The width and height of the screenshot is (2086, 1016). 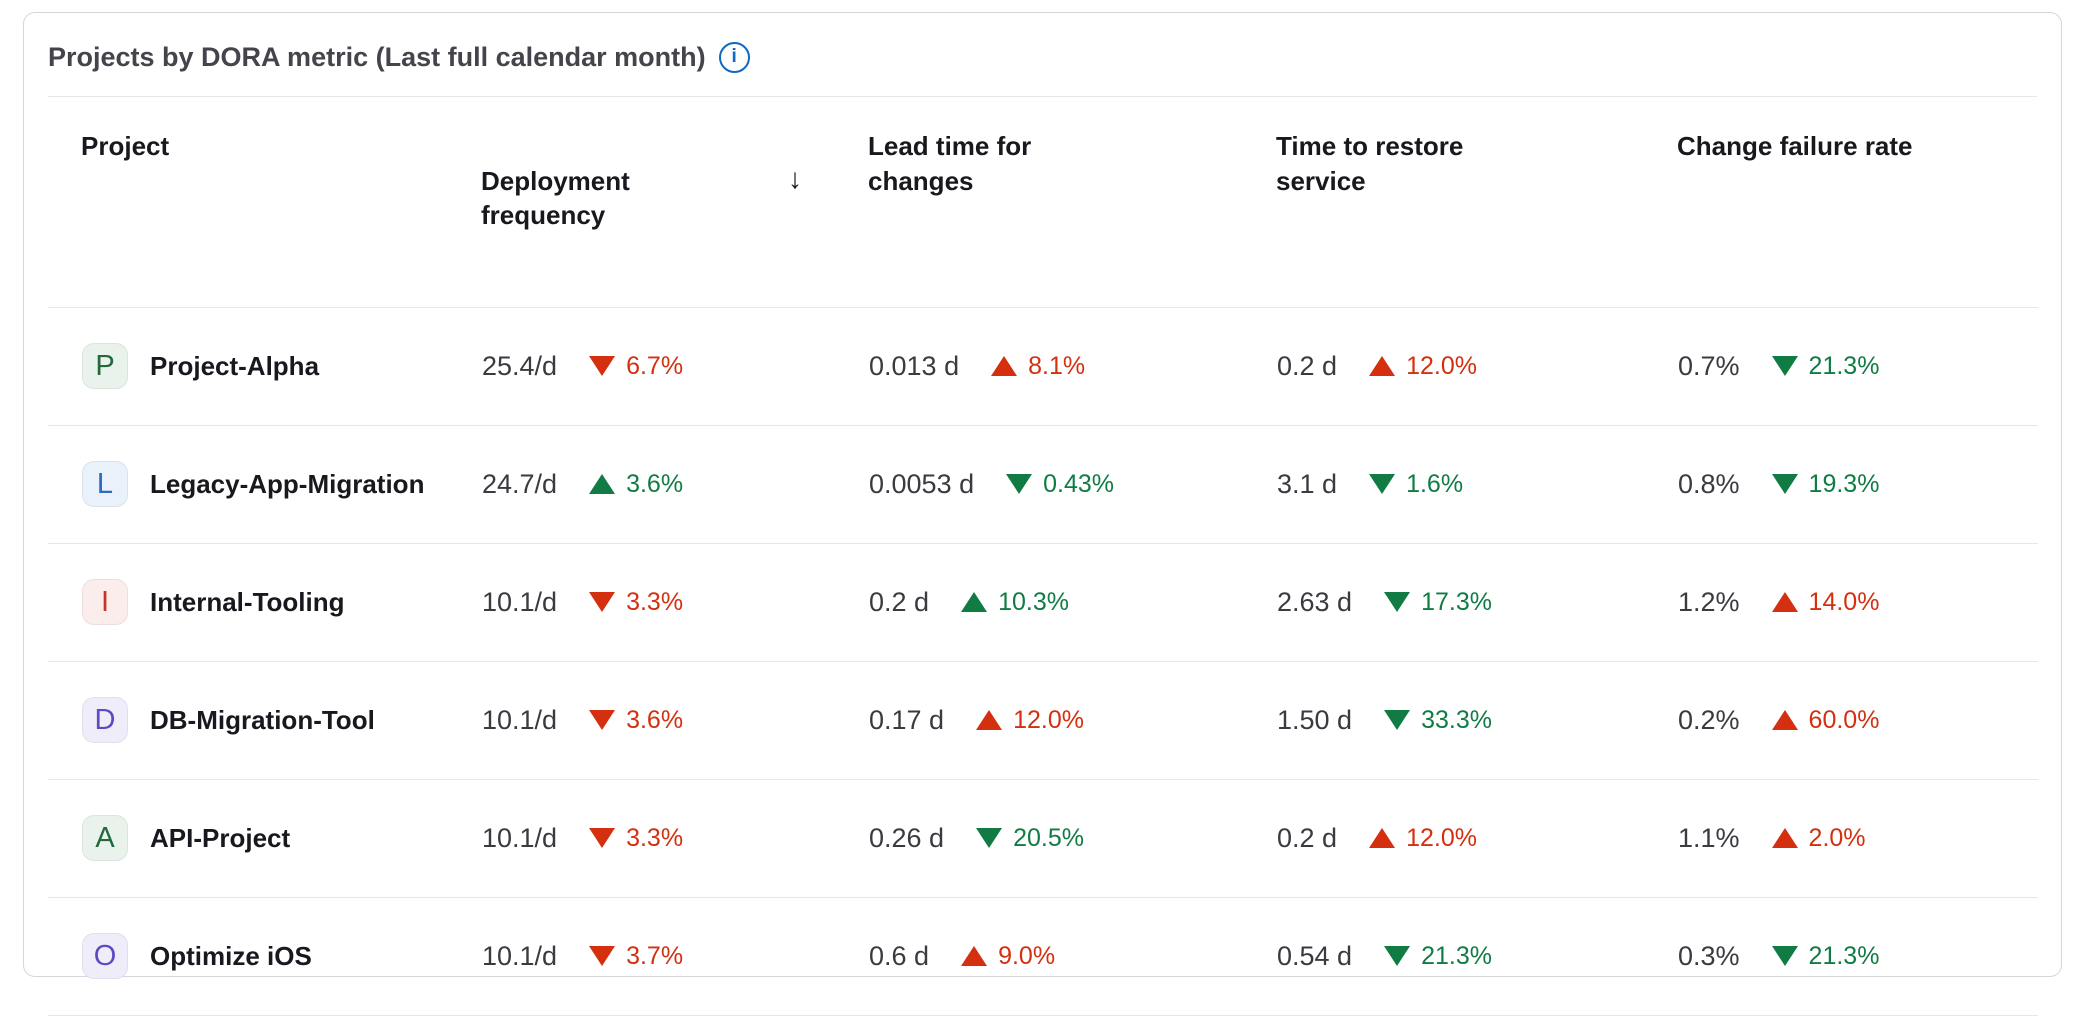 I want to click on trend-percent: 14.0%, so click(x=1844, y=601).